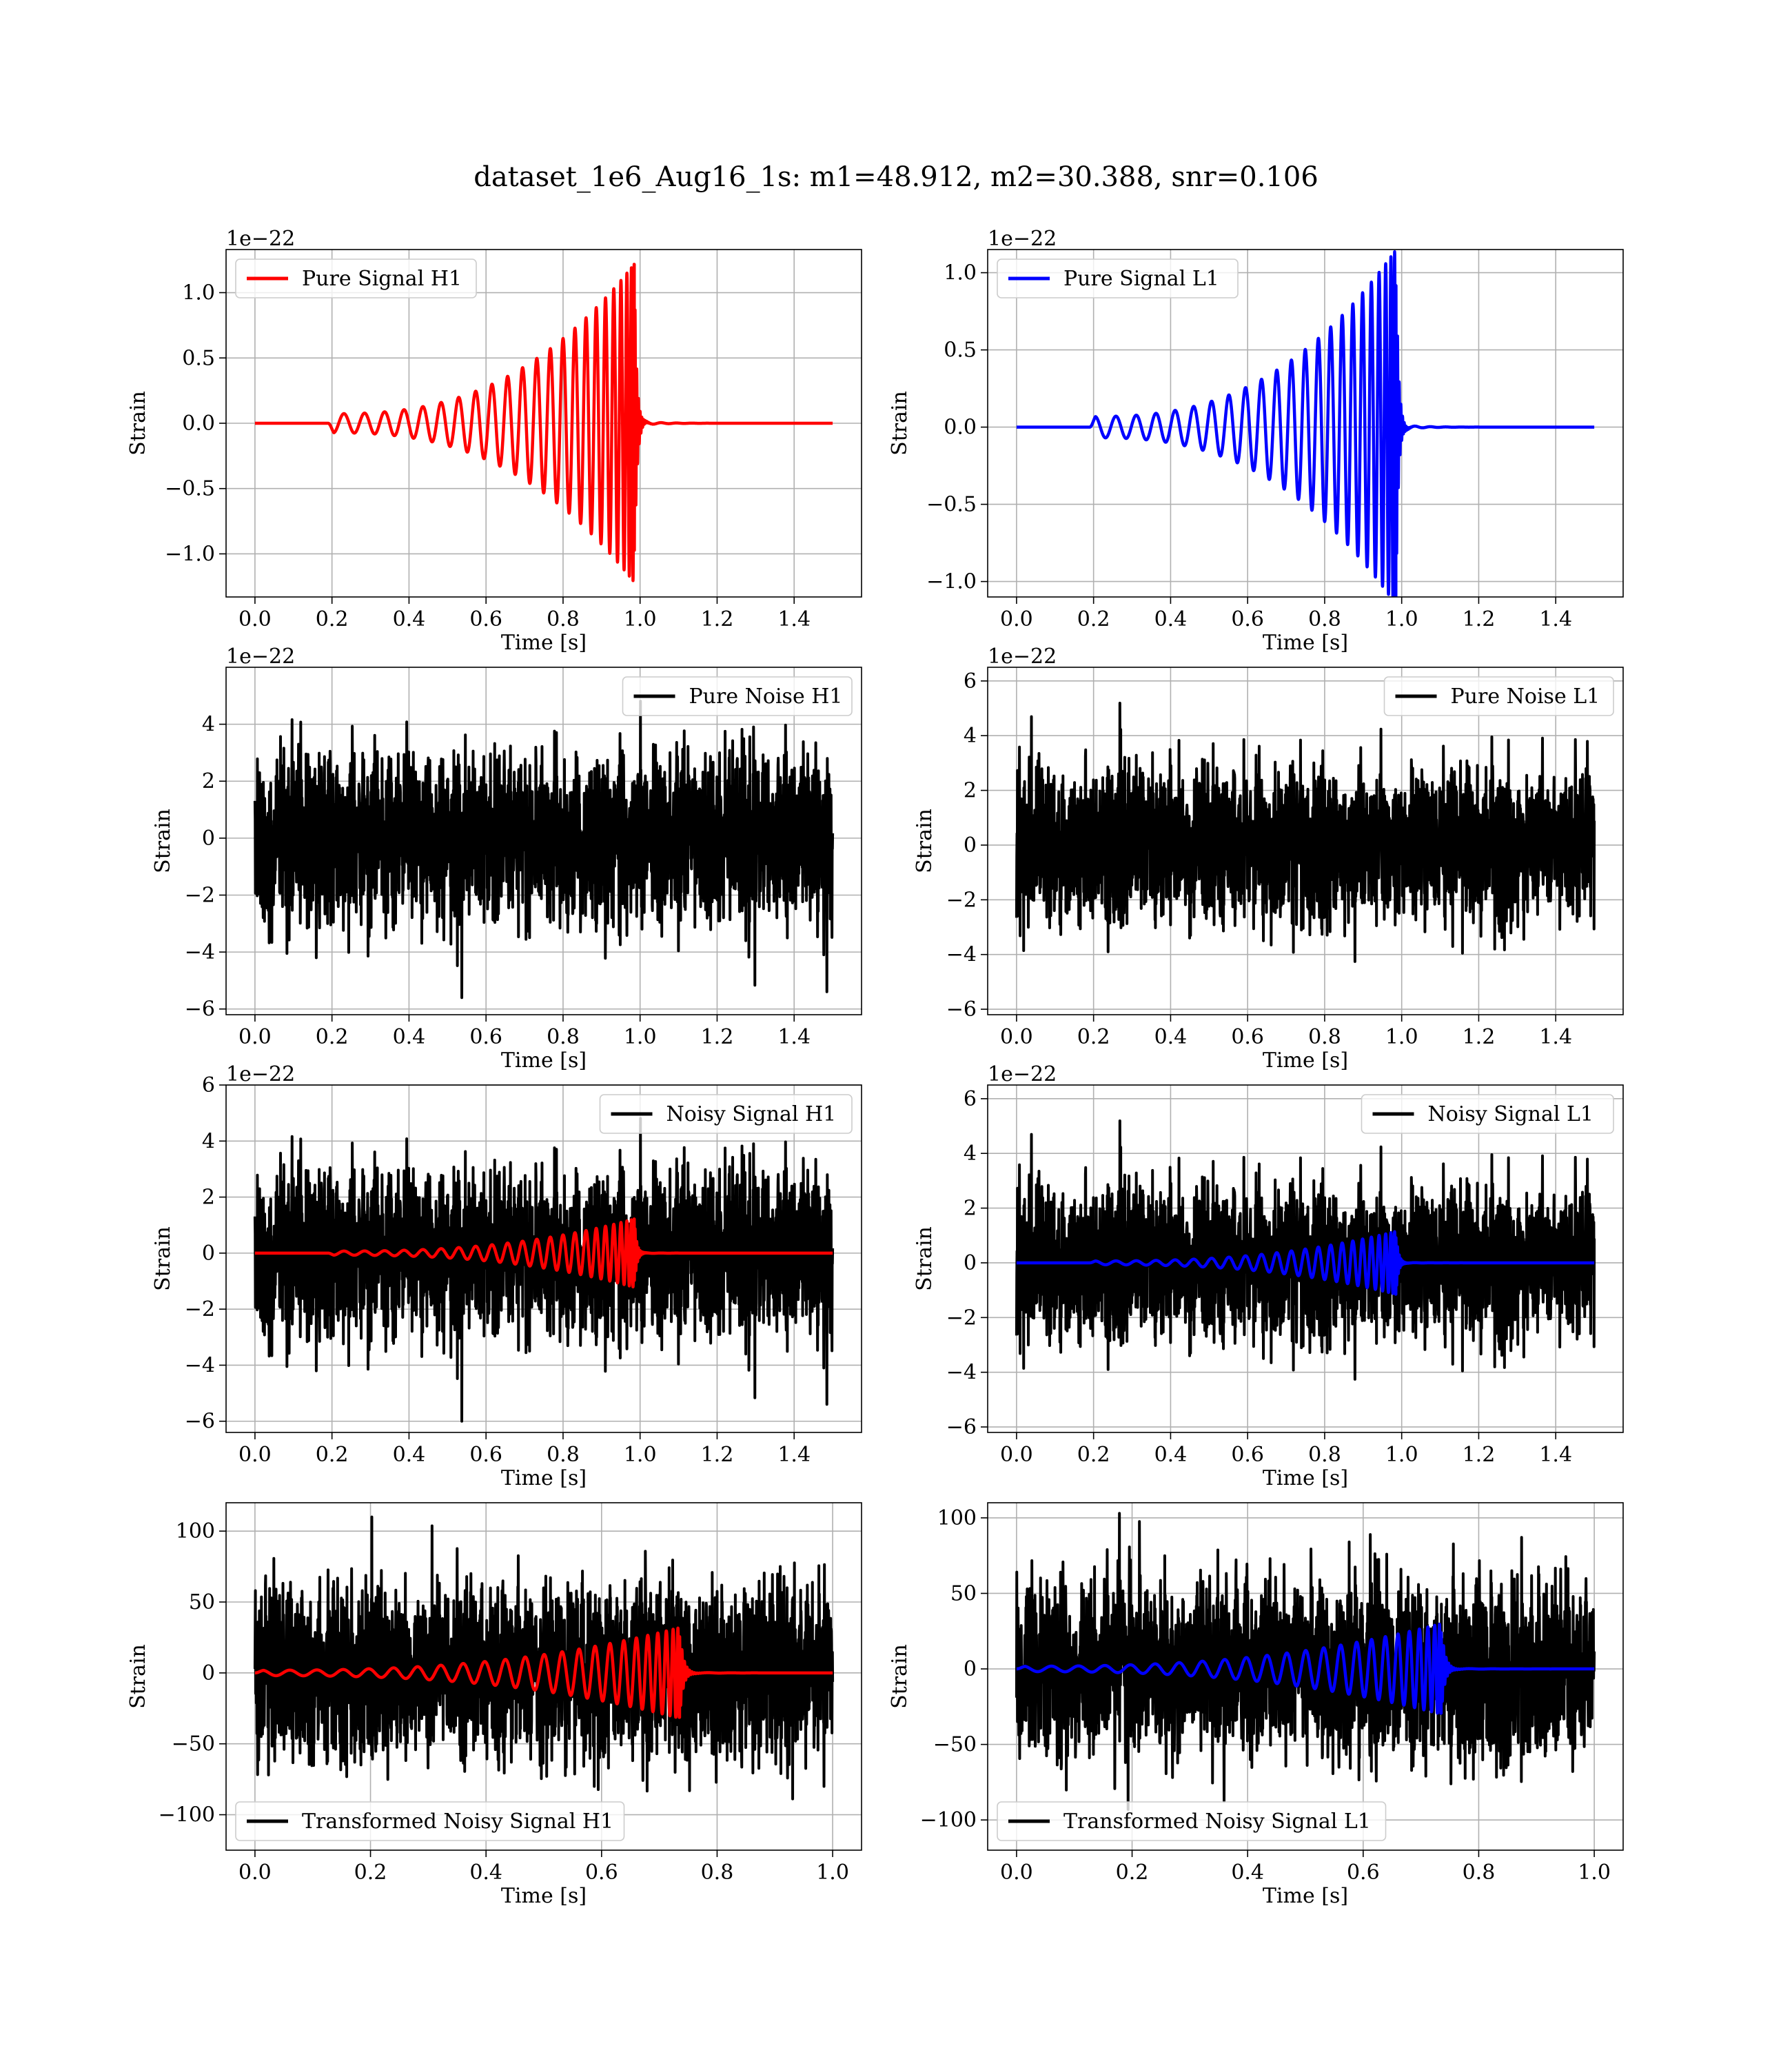 This screenshot has width=1792, height=2068. Describe the element at coordinates (382, 279) in the screenshot. I see `legend-label: Pure Signal H1` at that location.